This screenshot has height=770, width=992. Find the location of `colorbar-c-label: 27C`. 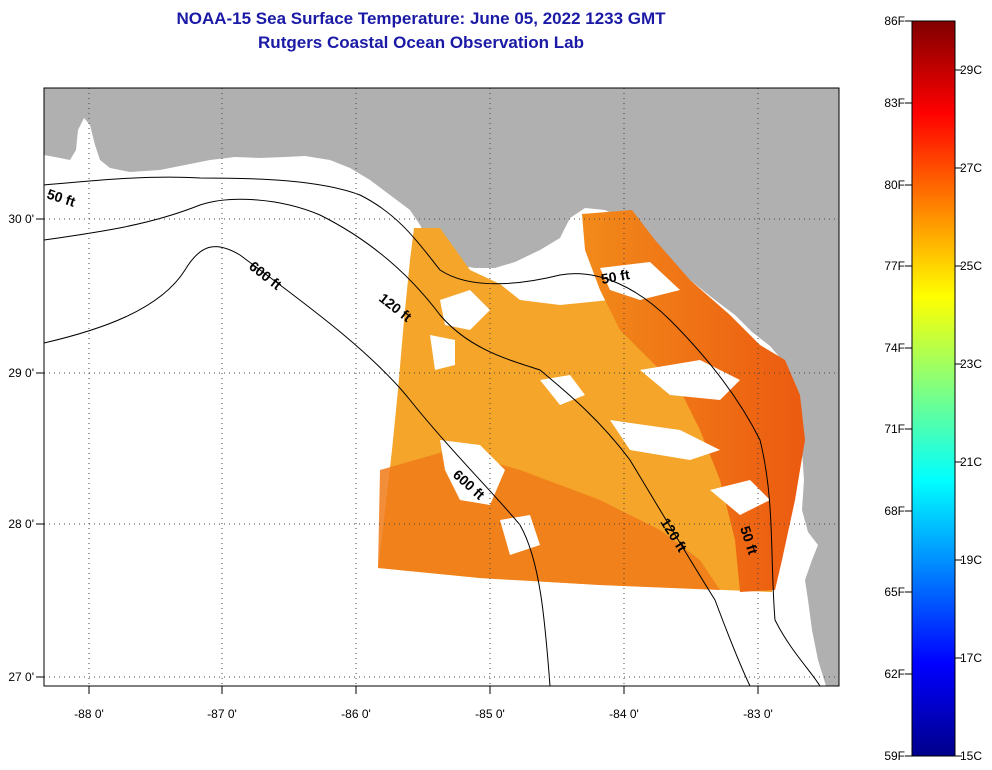

colorbar-c-label: 27C is located at coordinates (971, 168).